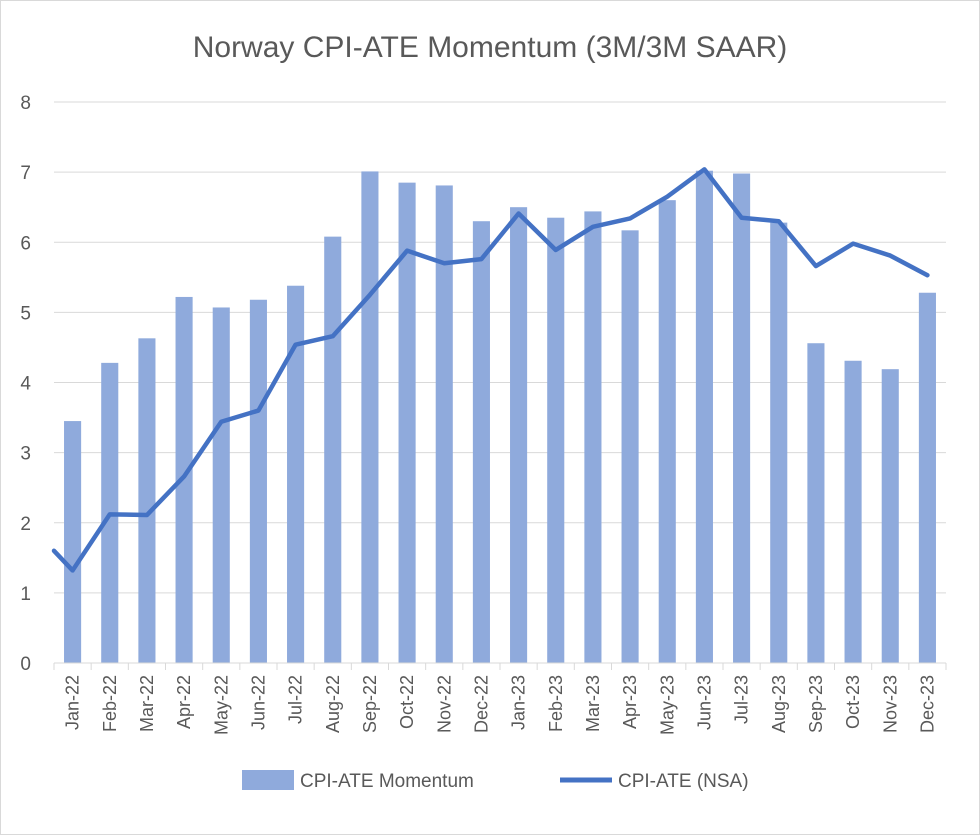 Image resolution: width=980 pixels, height=835 pixels. Describe the element at coordinates (630, 702) in the screenshot. I see `x-tick-label: Apr-23` at that location.